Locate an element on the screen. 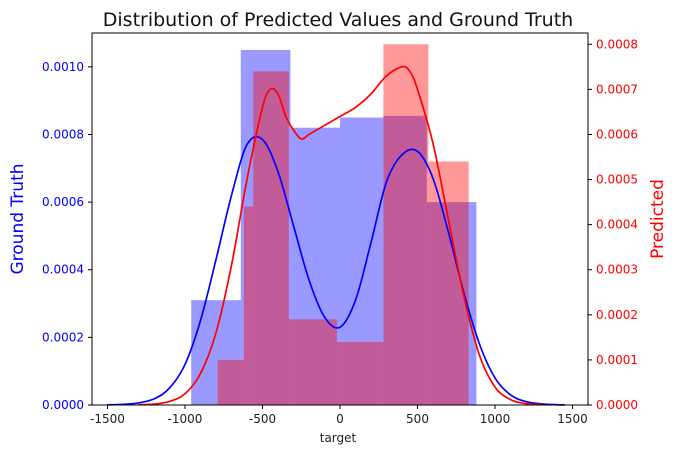  y-tick-label-right: 0.0001 is located at coordinates (617, 360).